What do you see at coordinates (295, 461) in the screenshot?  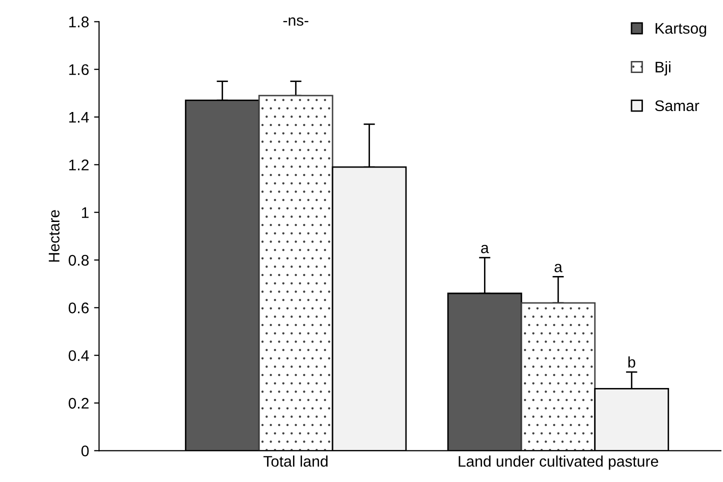 I see `x-tick-label: Total land` at bounding box center [295, 461].